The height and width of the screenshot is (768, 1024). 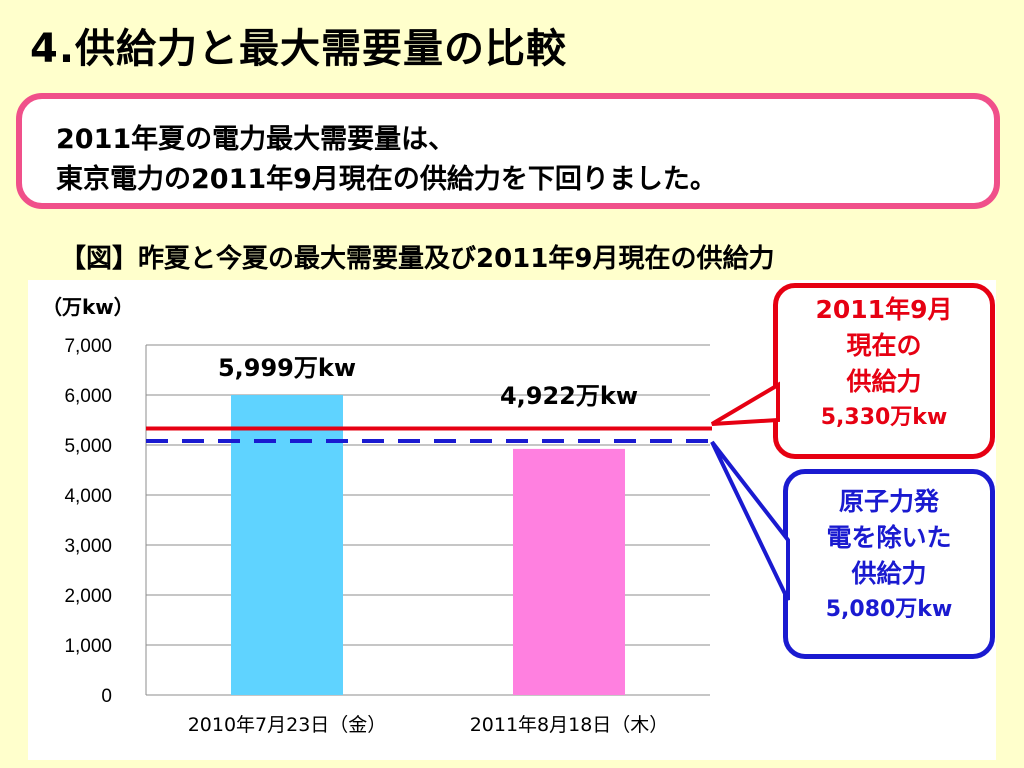 What do you see at coordinates (569, 725) in the screenshot?
I see `x-category-label: 2011年8月18日（木）` at bounding box center [569, 725].